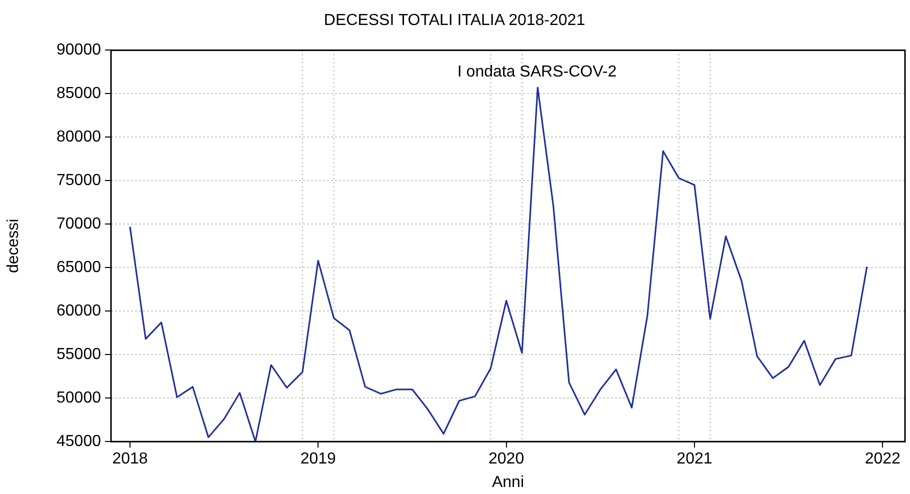  I want to click on y-tick-label: 80000, so click(79, 137).